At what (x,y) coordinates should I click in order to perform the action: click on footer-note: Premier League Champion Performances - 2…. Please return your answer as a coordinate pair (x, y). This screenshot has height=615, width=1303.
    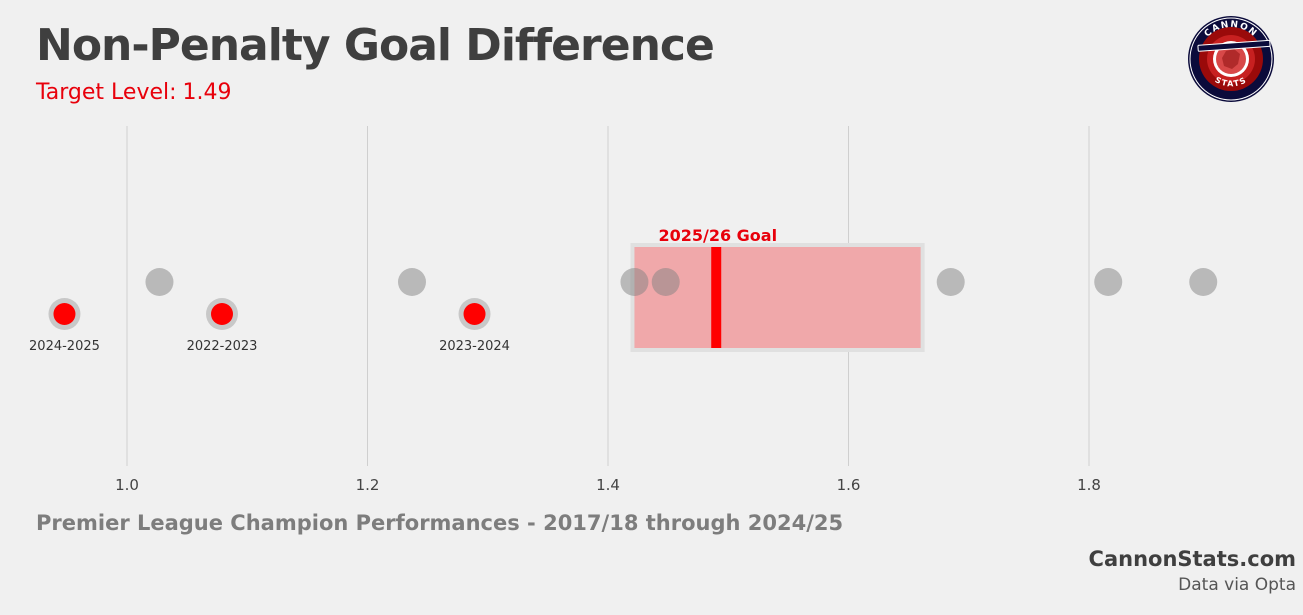
    Looking at the image, I should click on (440, 523).